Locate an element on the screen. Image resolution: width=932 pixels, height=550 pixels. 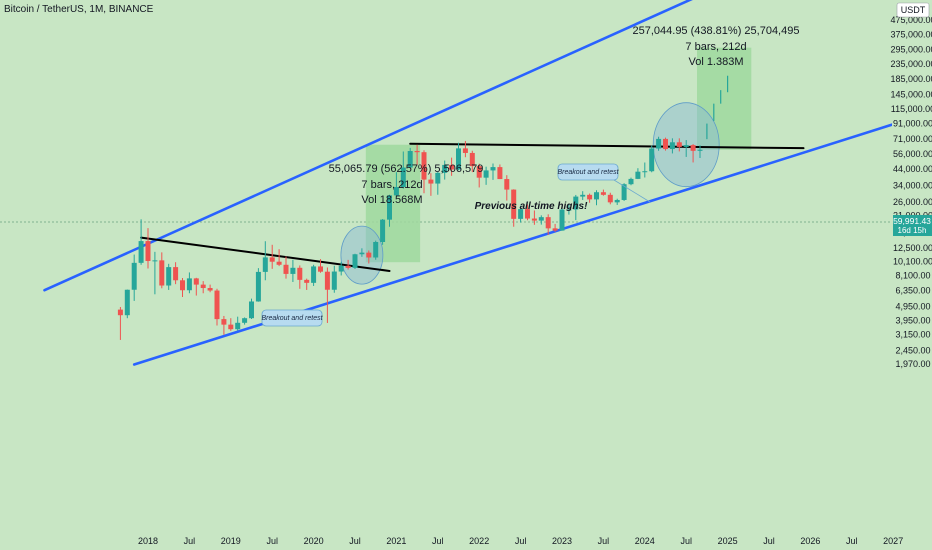
y-tick-label: 2,450.00 is located at coordinates (912, 351).